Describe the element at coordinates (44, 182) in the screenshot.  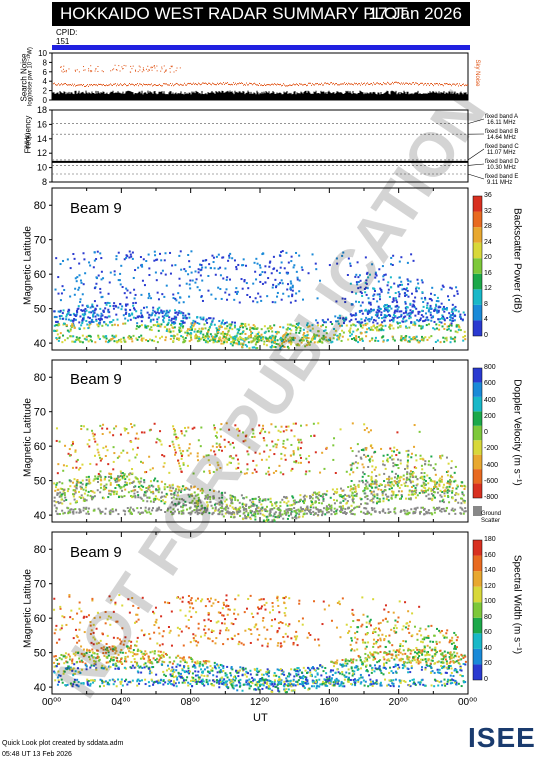
I see `freq-ytick-label: 8` at that location.